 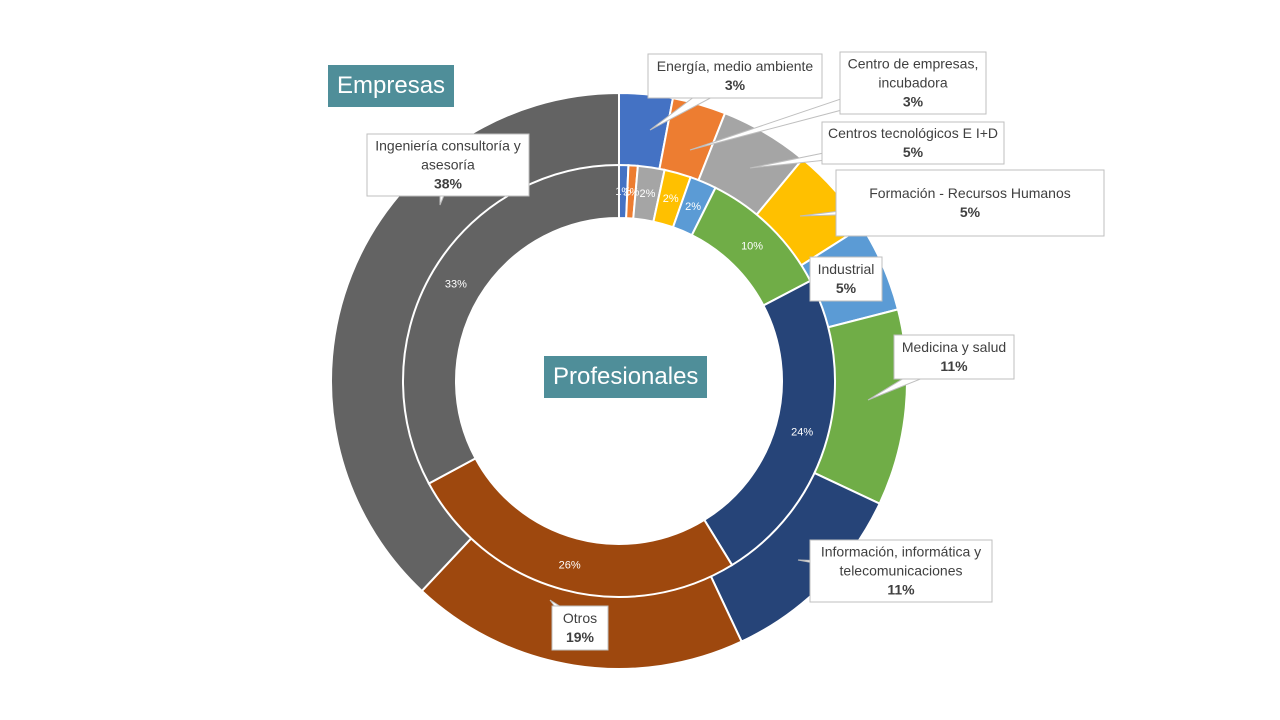 I want to click on callout-category: asesoría, so click(x=448, y=165).